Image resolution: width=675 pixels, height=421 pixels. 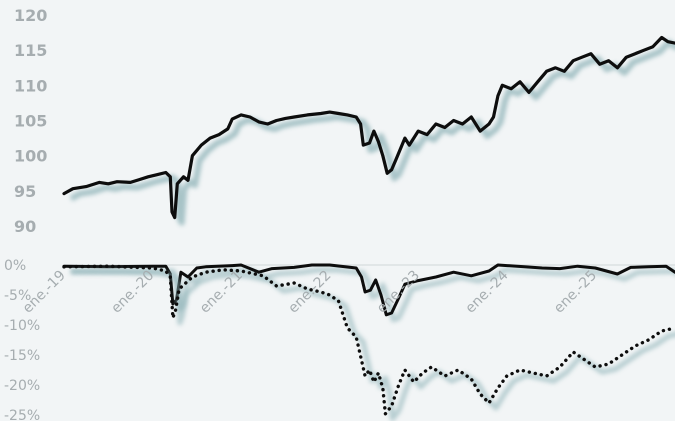 I want to click on y-tick-label: -5%, so click(x=17, y=296).